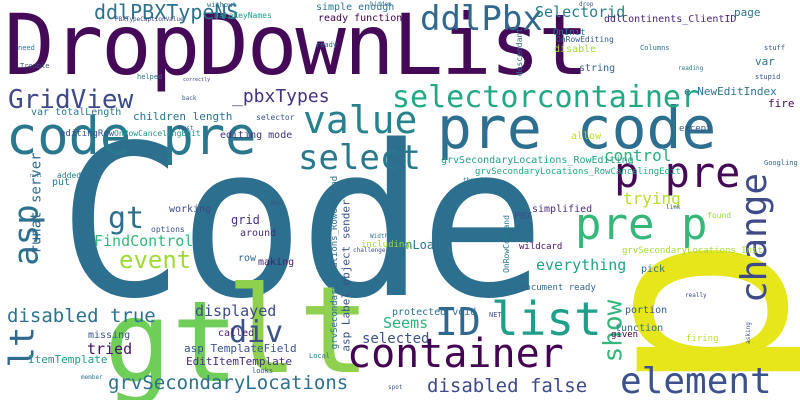 This screenshot has width=800, height=400. I want to click on word-pre-code: pre code, so click(577, 128).